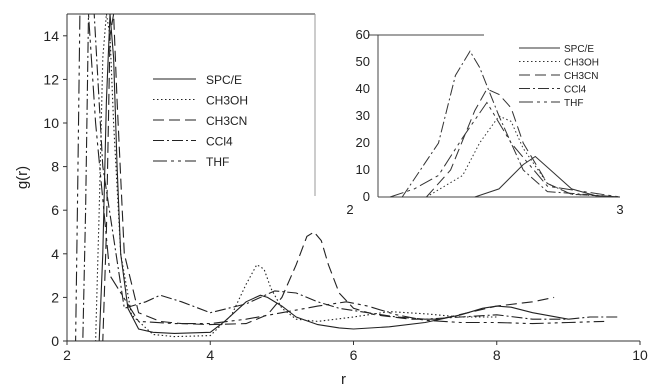  I want to click on x-tick-label: 4, so click(210, 355).